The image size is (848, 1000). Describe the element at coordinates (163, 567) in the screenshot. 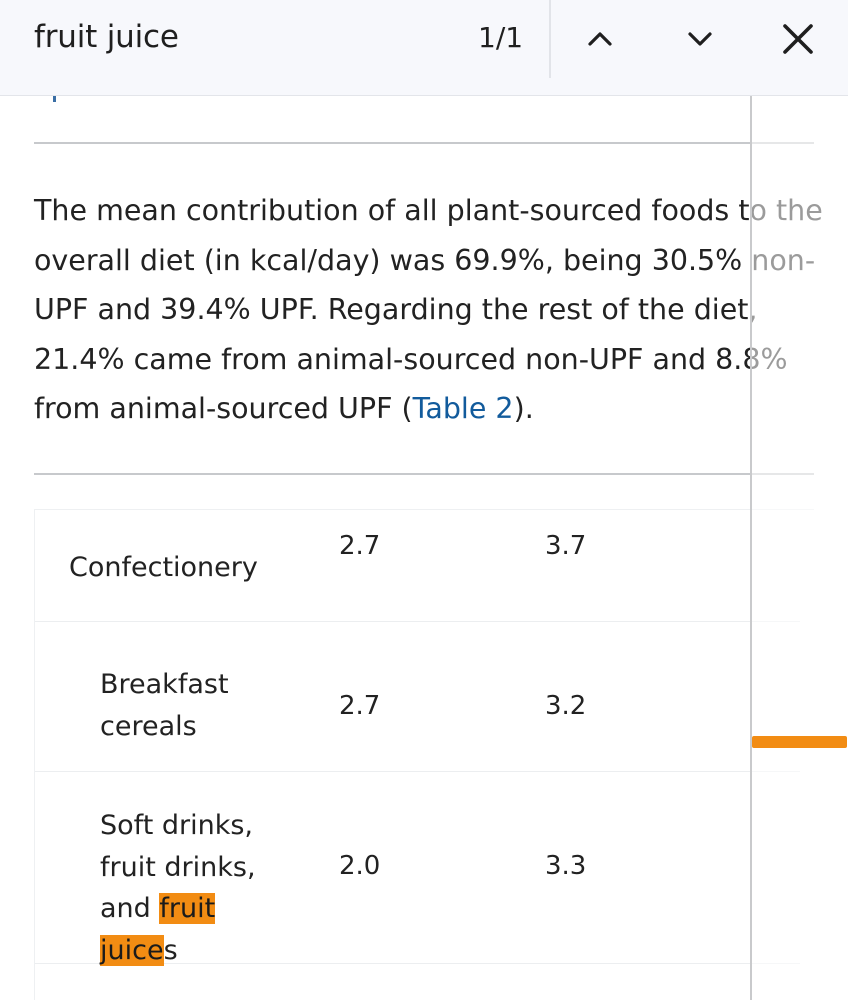

I see `row-label: Confectionery` at that location.